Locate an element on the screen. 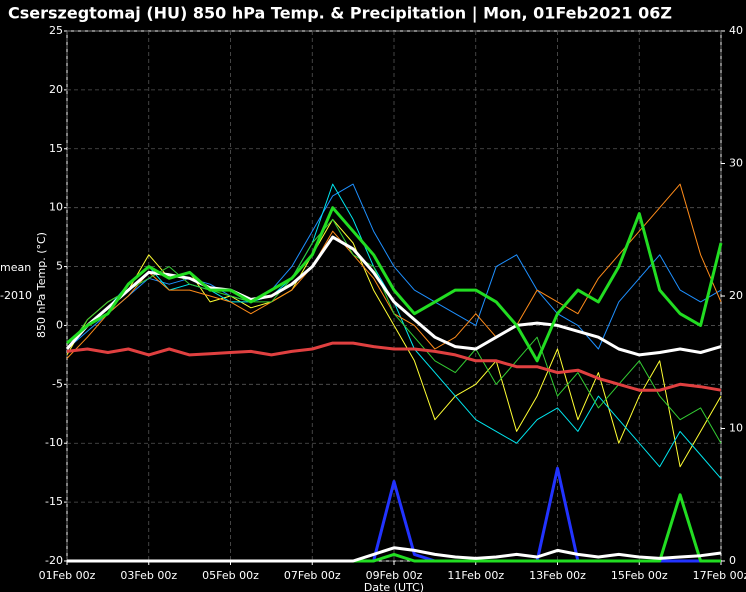 This screenshot has height=592, width=746. y-tick-label: 0 is located at coordinates (59, 324).